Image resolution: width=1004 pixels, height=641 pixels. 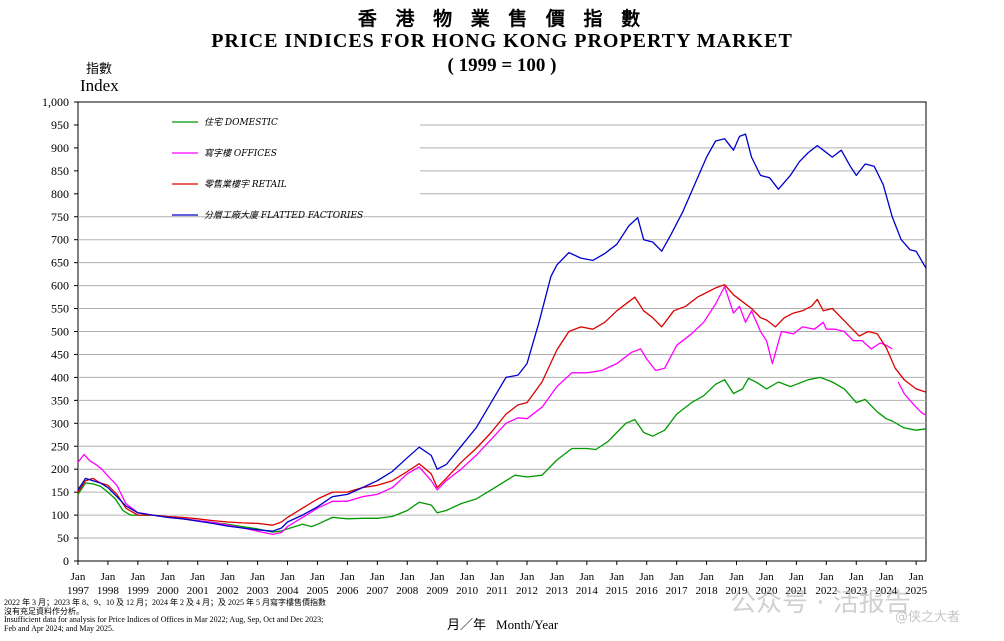 What do you see at coordinates (99, 85) in the screenshot?
I see `y-axis-label: Index` at bounding box center [99, 85].